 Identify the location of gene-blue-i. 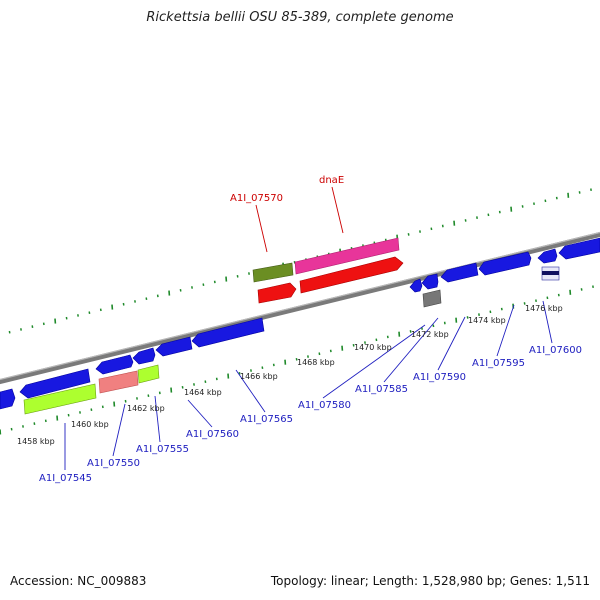
(505, 263).